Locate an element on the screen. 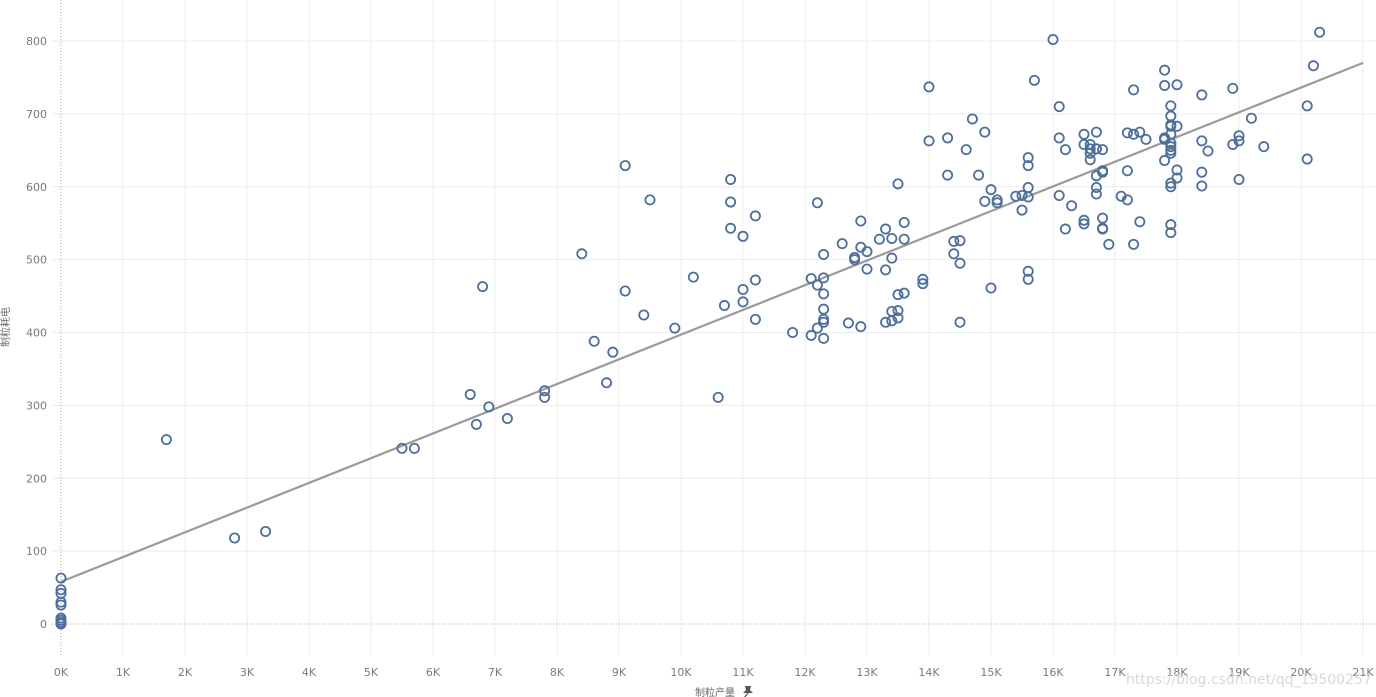 This screenshot has width=1376, height=697. pin-icon is located at coordinates (748, 691).